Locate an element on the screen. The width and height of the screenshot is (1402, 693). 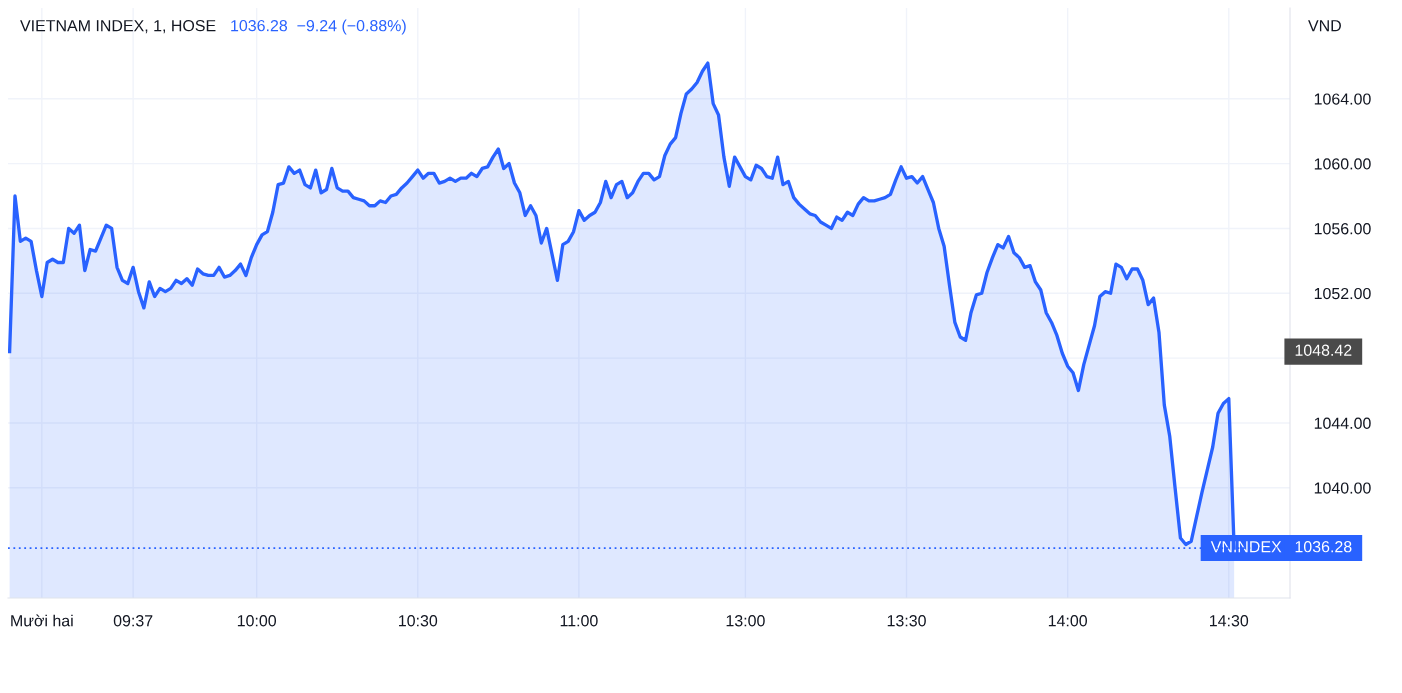
legend-label: VNINDEX is located at coordinates (1246, 547).